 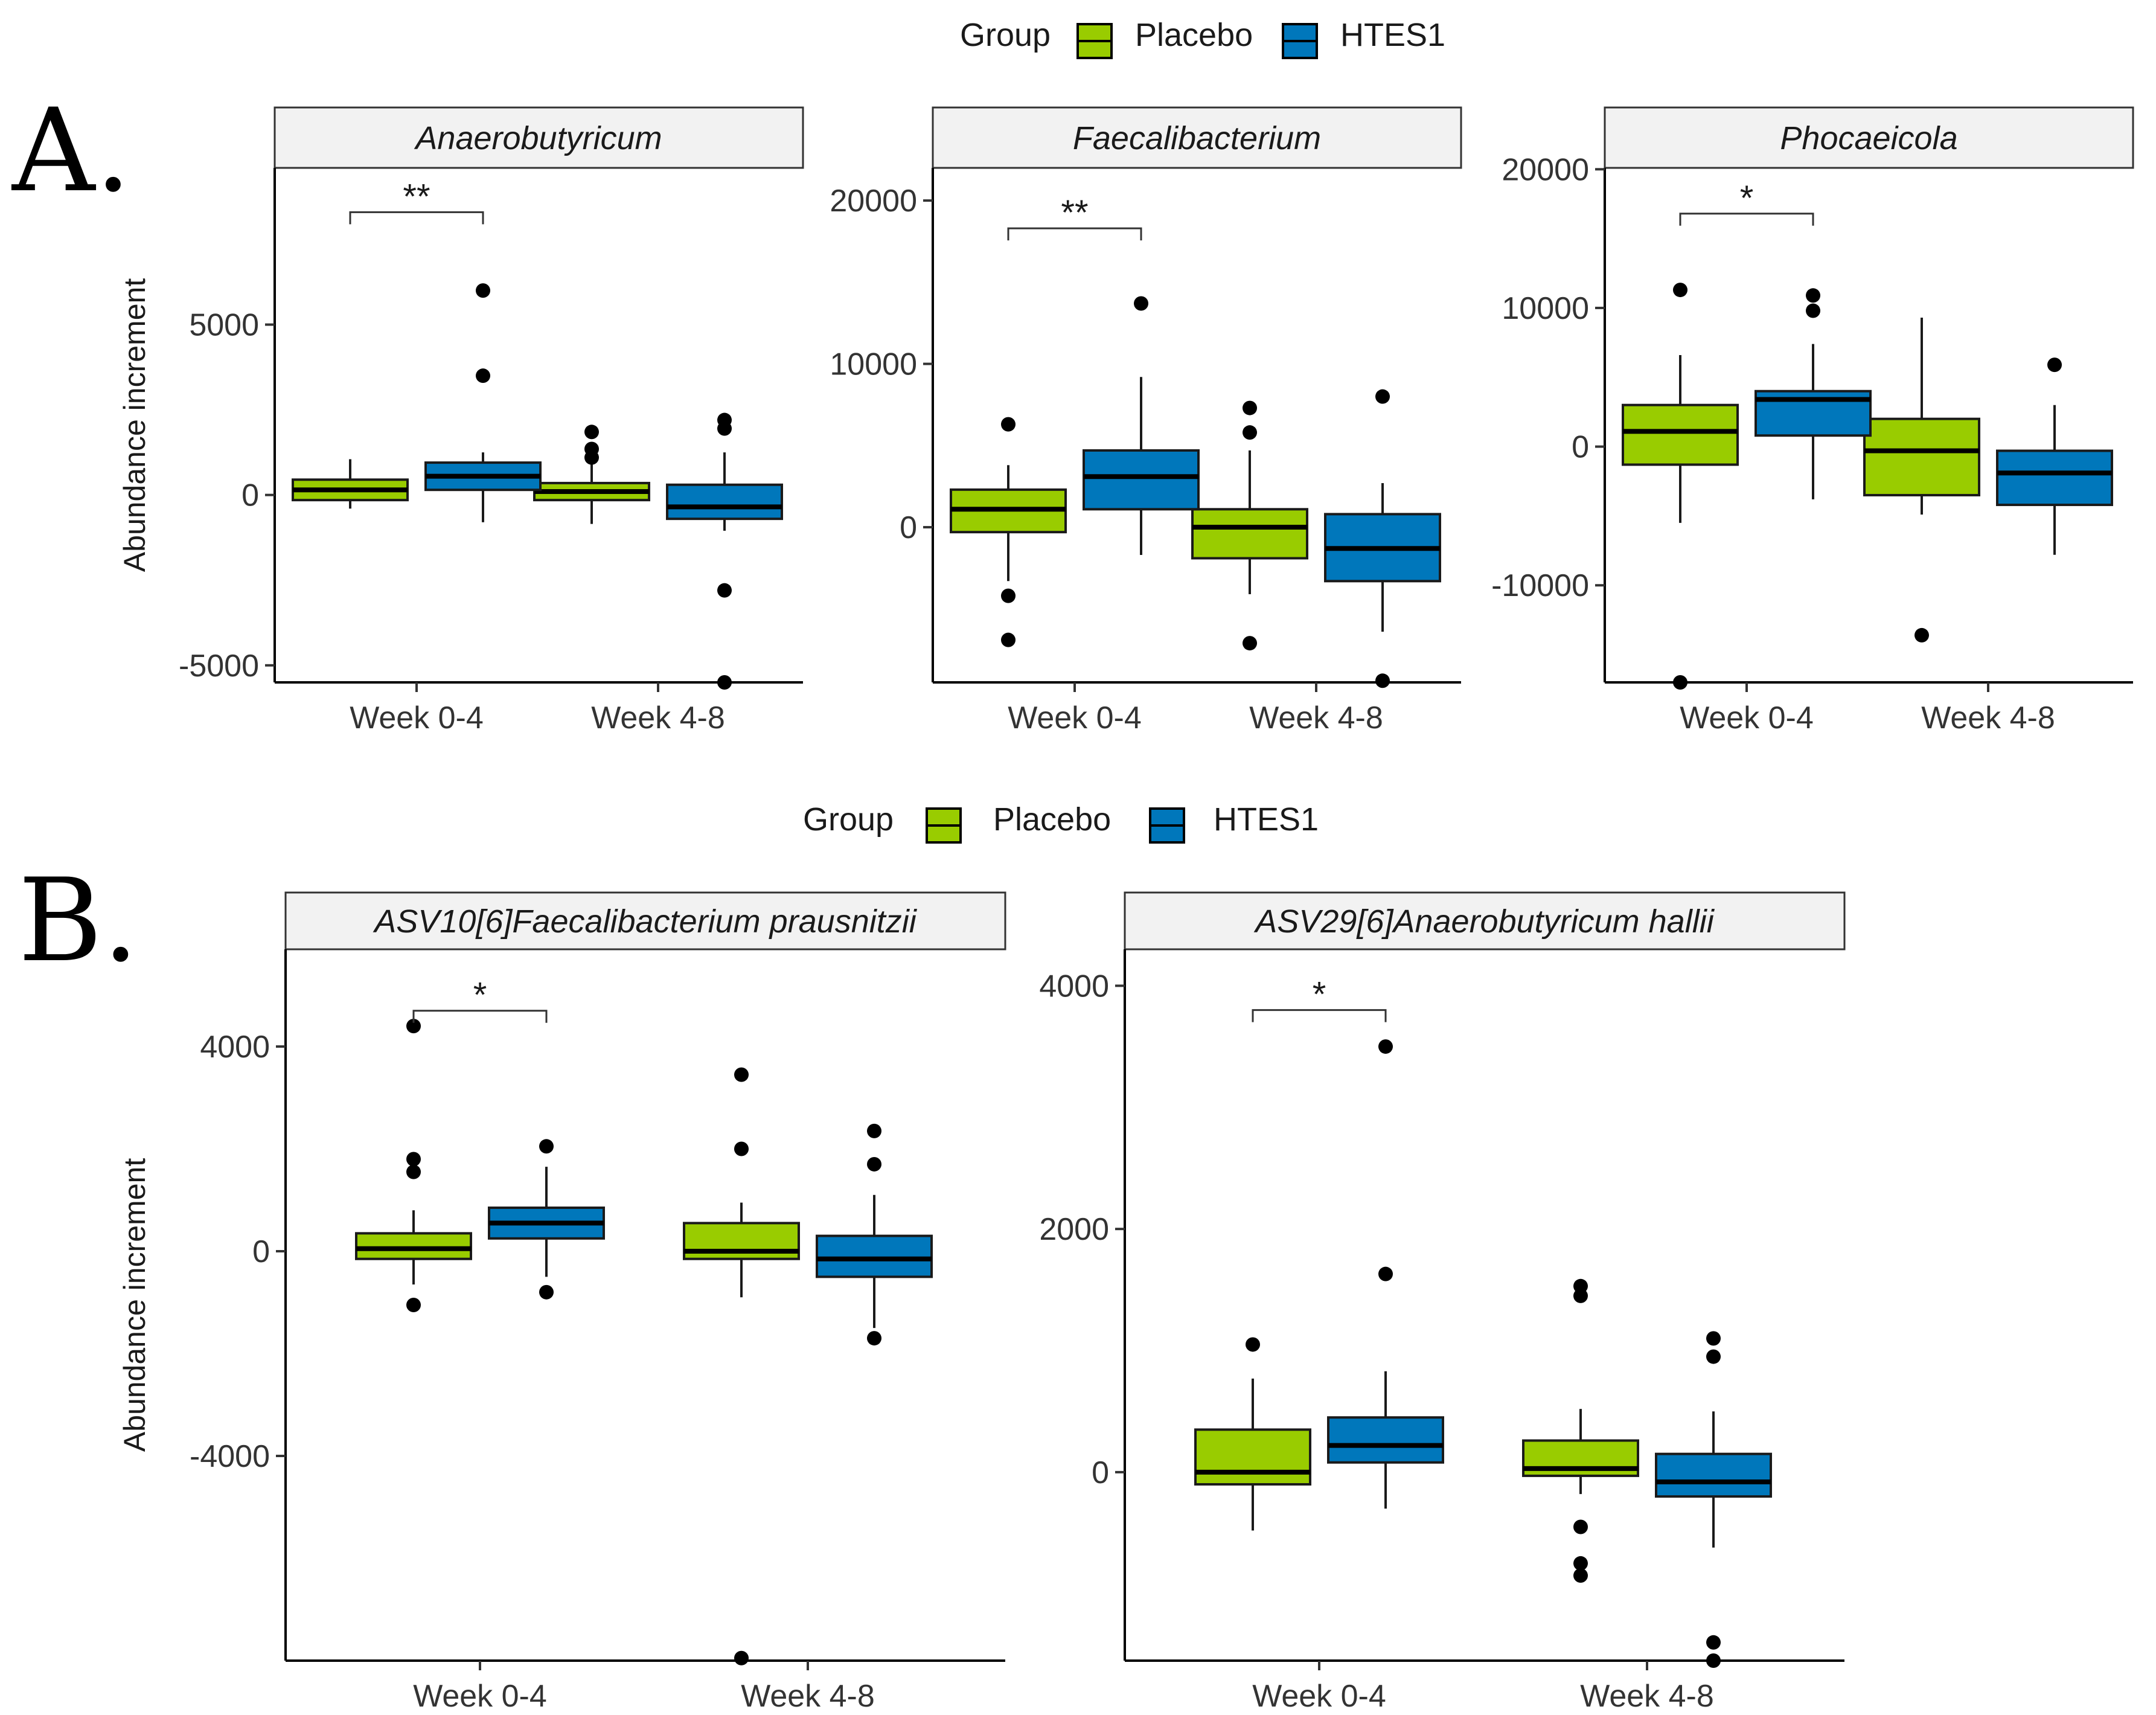 What do you see at coordinates (1074, 986) in the screenshot?
I see `y-tick-label: 4000` at bounding box center [1074, 986].